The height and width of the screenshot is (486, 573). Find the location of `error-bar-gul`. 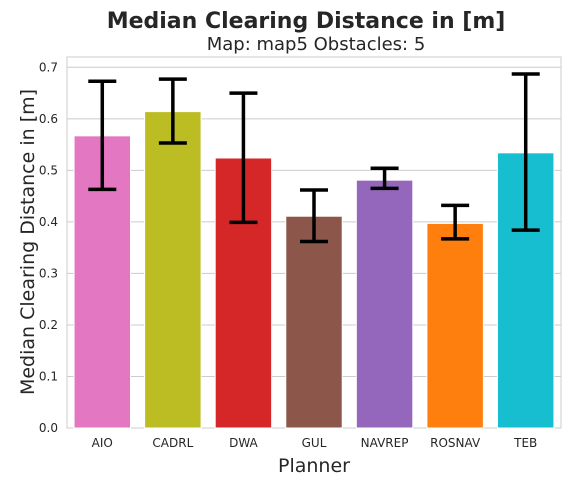

error-bar-gul is located at coordinates (314, 216).